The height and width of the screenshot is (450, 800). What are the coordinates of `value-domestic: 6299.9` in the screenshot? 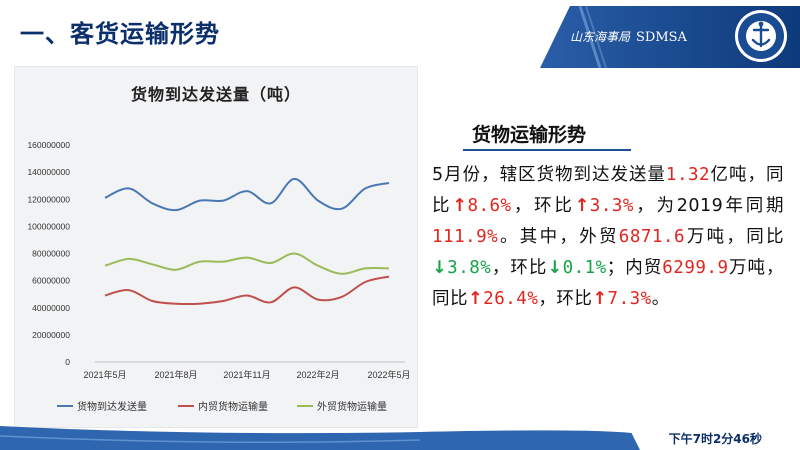 It's located at (695, 268).